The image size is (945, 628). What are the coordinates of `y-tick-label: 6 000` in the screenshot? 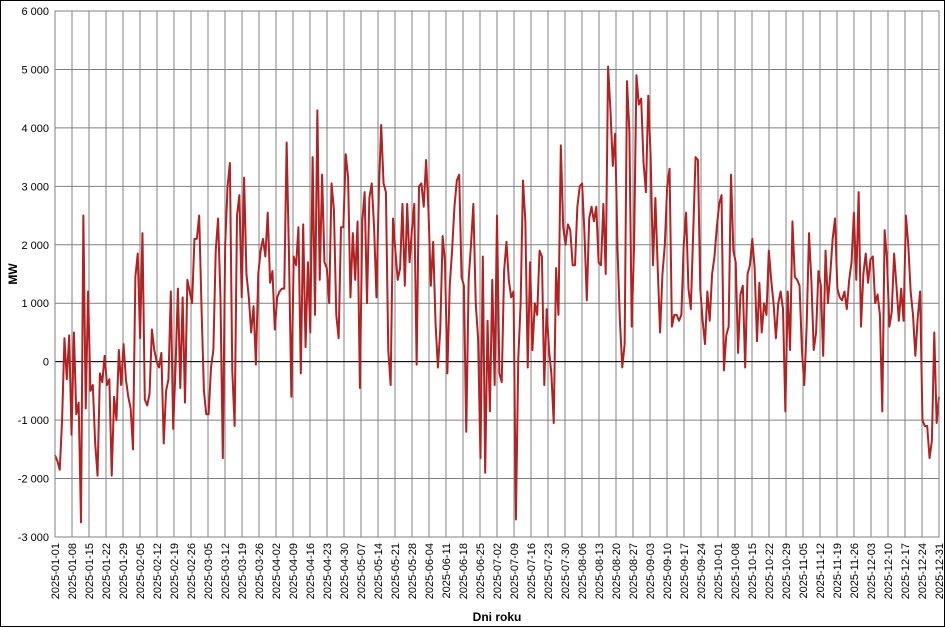 It's located at (35, 12).